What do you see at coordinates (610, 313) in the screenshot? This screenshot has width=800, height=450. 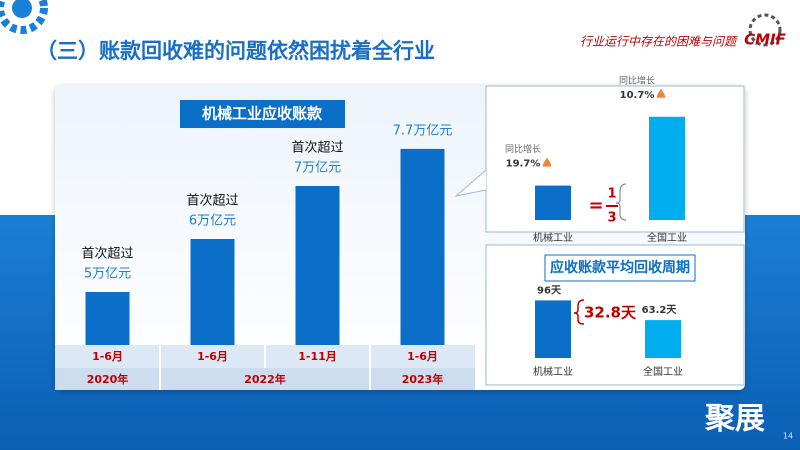 I see `difference-label: 32.8天` at bounding box center [610, 313].